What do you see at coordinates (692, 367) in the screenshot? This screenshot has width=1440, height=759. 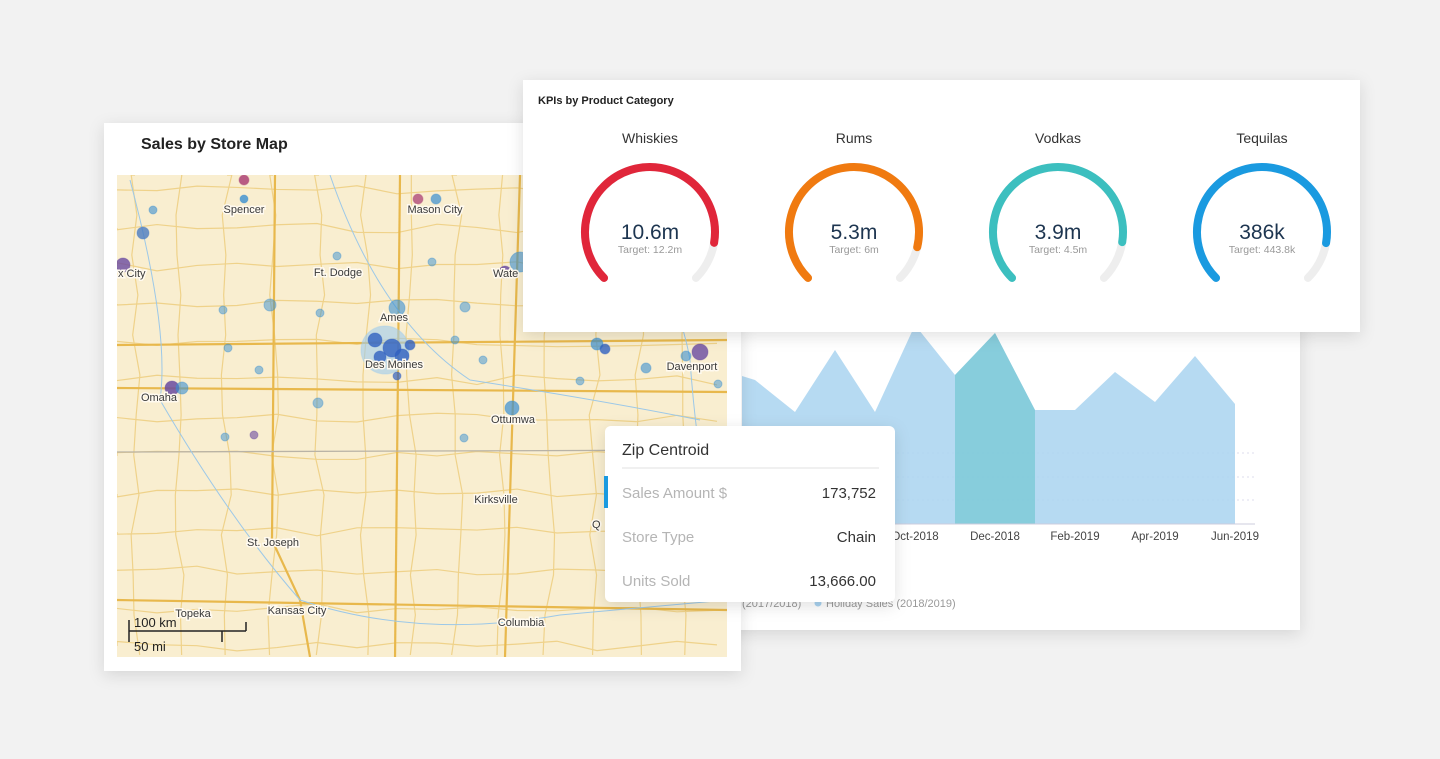 I see `place-label: Davenport` at bounding box center [692, 367].